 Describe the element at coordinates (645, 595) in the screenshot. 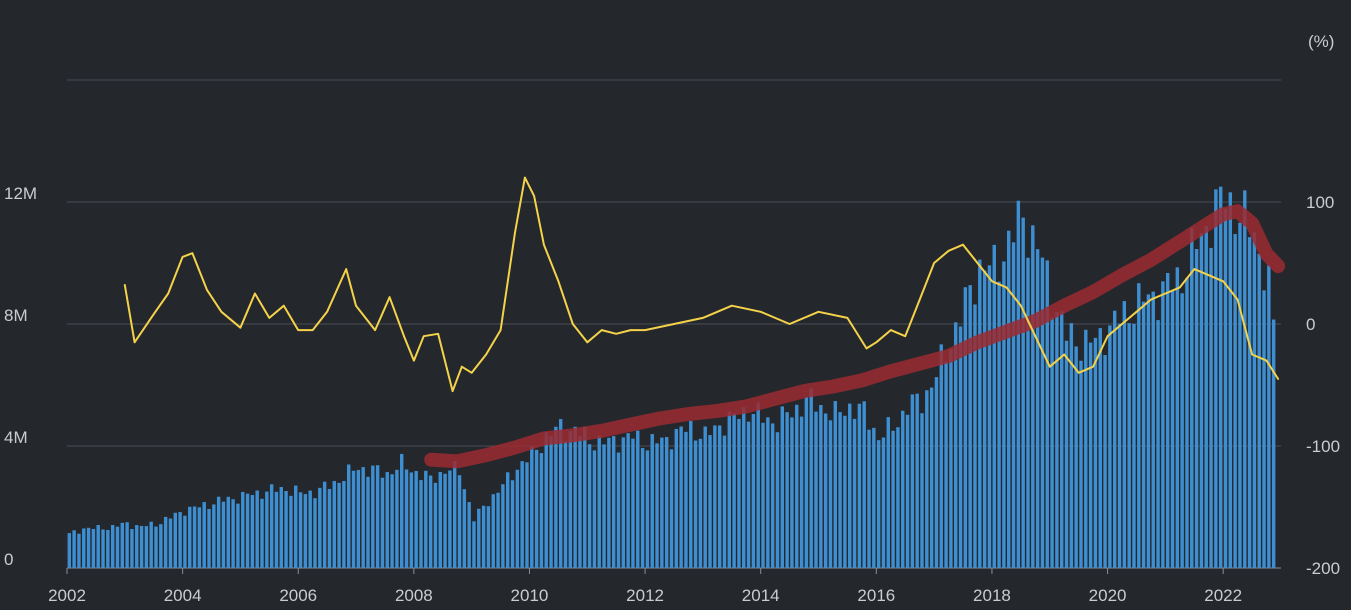

I see `x-axis-tick-label: 2012` at that location.